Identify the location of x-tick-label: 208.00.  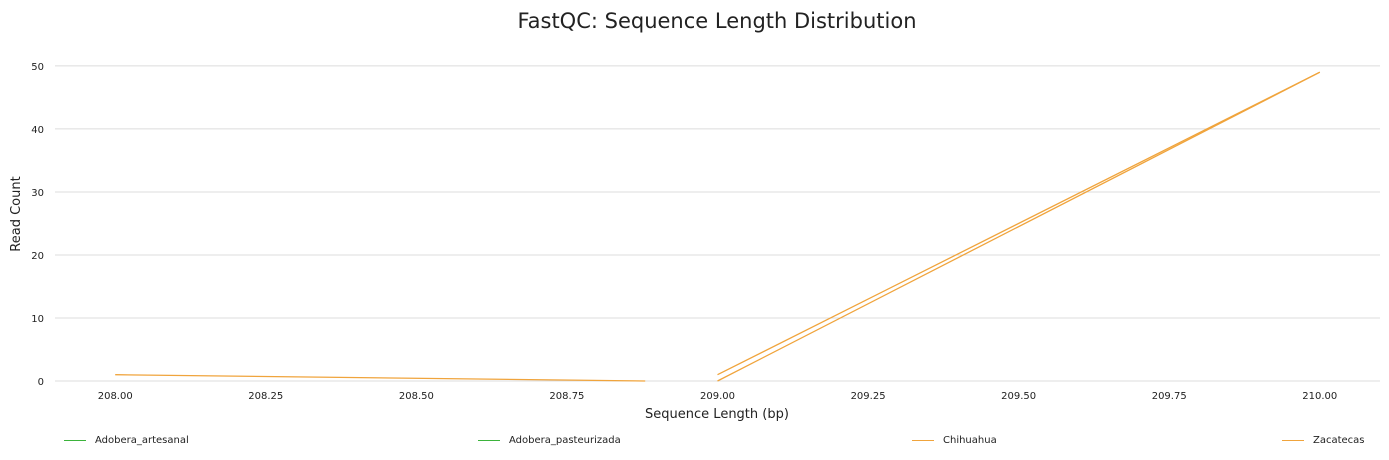
(115, 396).